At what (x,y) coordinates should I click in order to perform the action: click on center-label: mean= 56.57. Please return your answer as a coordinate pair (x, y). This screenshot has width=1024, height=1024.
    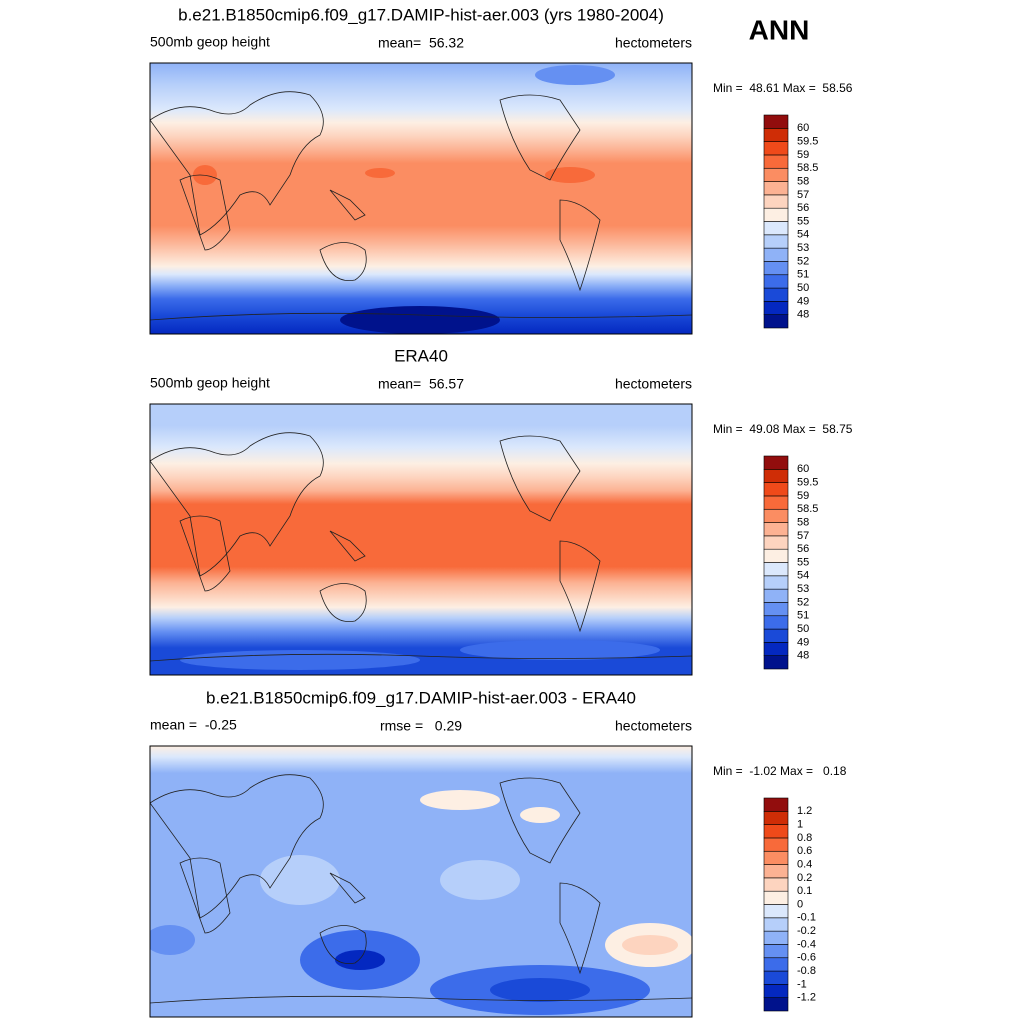
    Looking at the image, I should click on (421, 384).